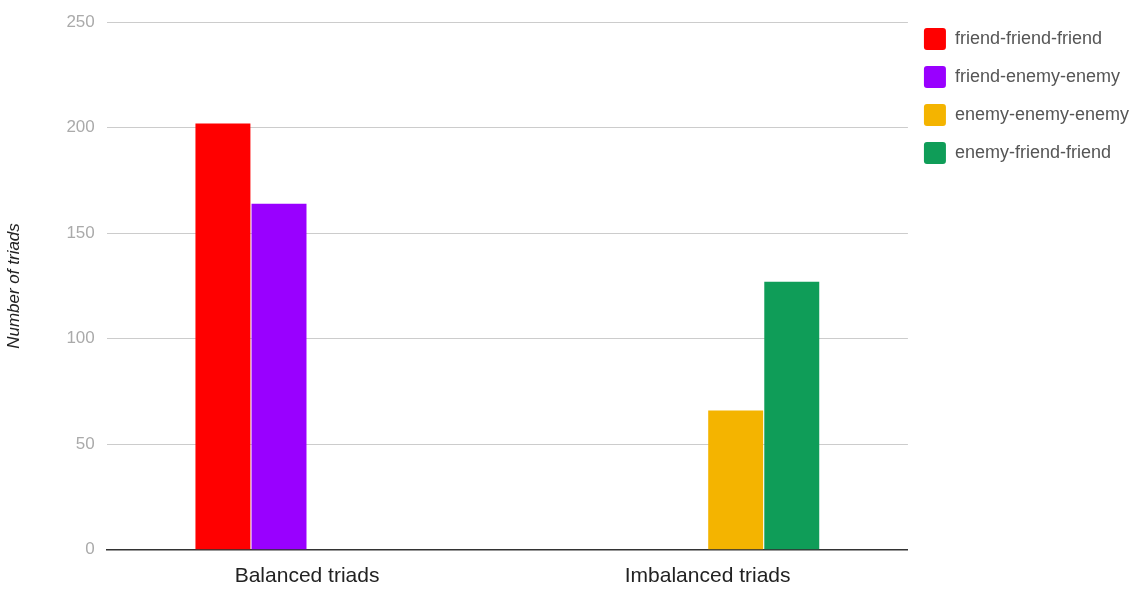 This screenshot has width=1139, height=607. Describe the element at coordinates (707, 575) in the screenshot. I see `x-tick-label: Imbalanced triads` at that location.